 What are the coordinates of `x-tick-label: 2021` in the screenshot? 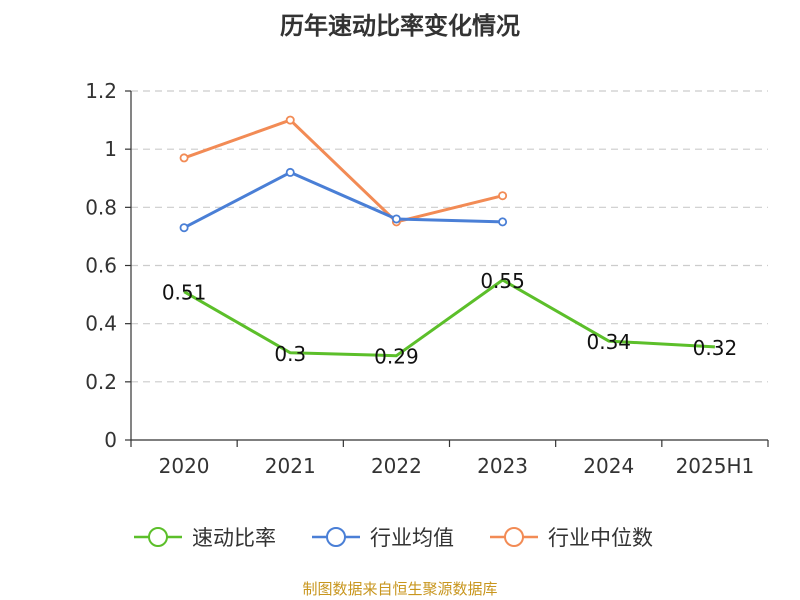 It's located at (290, 466).